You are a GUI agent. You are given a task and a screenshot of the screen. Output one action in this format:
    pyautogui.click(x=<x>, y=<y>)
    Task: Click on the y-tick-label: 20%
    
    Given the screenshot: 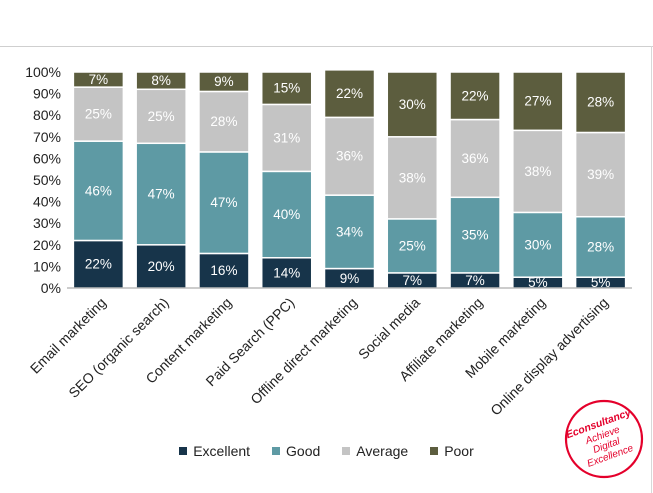 What is the action you would take?
    pyautogui.click(x=47, y=245)
    